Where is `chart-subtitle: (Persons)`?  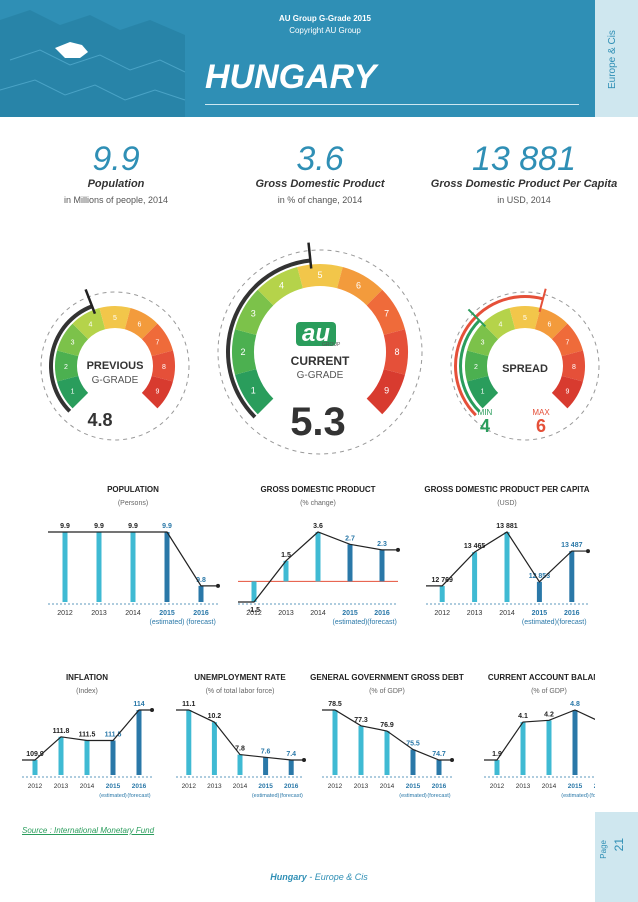 chart-subtitle: (Persons) is located at coordinates (133, 503).